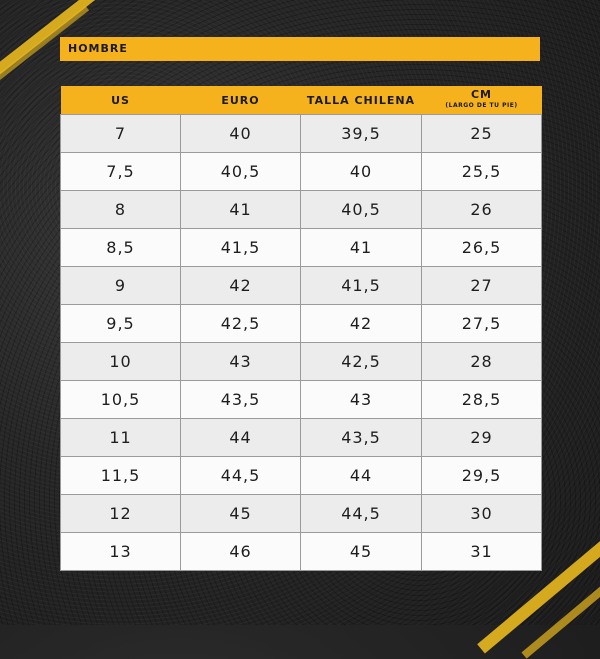  What do you see at coordinates (120, 551) in the screenshot?
I see `cell-us: 13` at bounding box center [120, 551].